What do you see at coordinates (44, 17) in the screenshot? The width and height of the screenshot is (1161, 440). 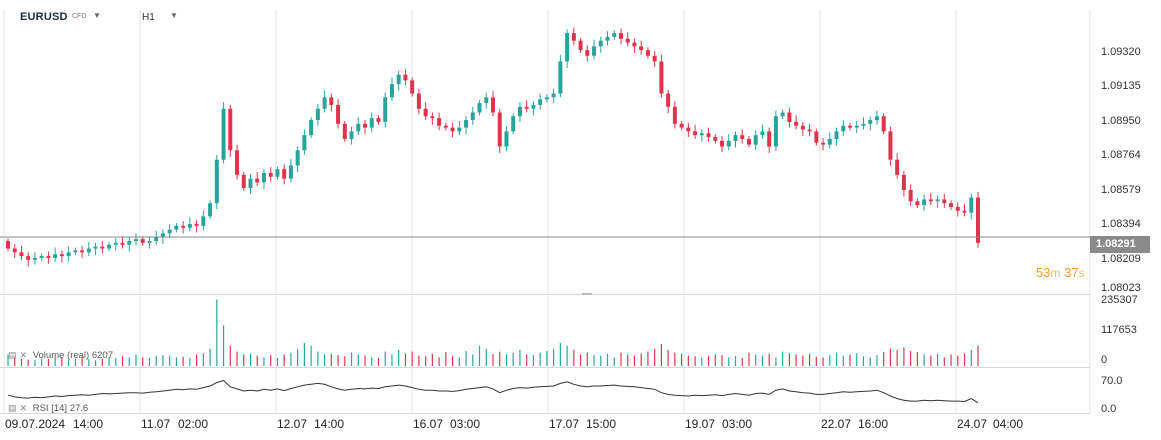 I see `symbol-selector: EURUSD` at bounding box center [44, 17].